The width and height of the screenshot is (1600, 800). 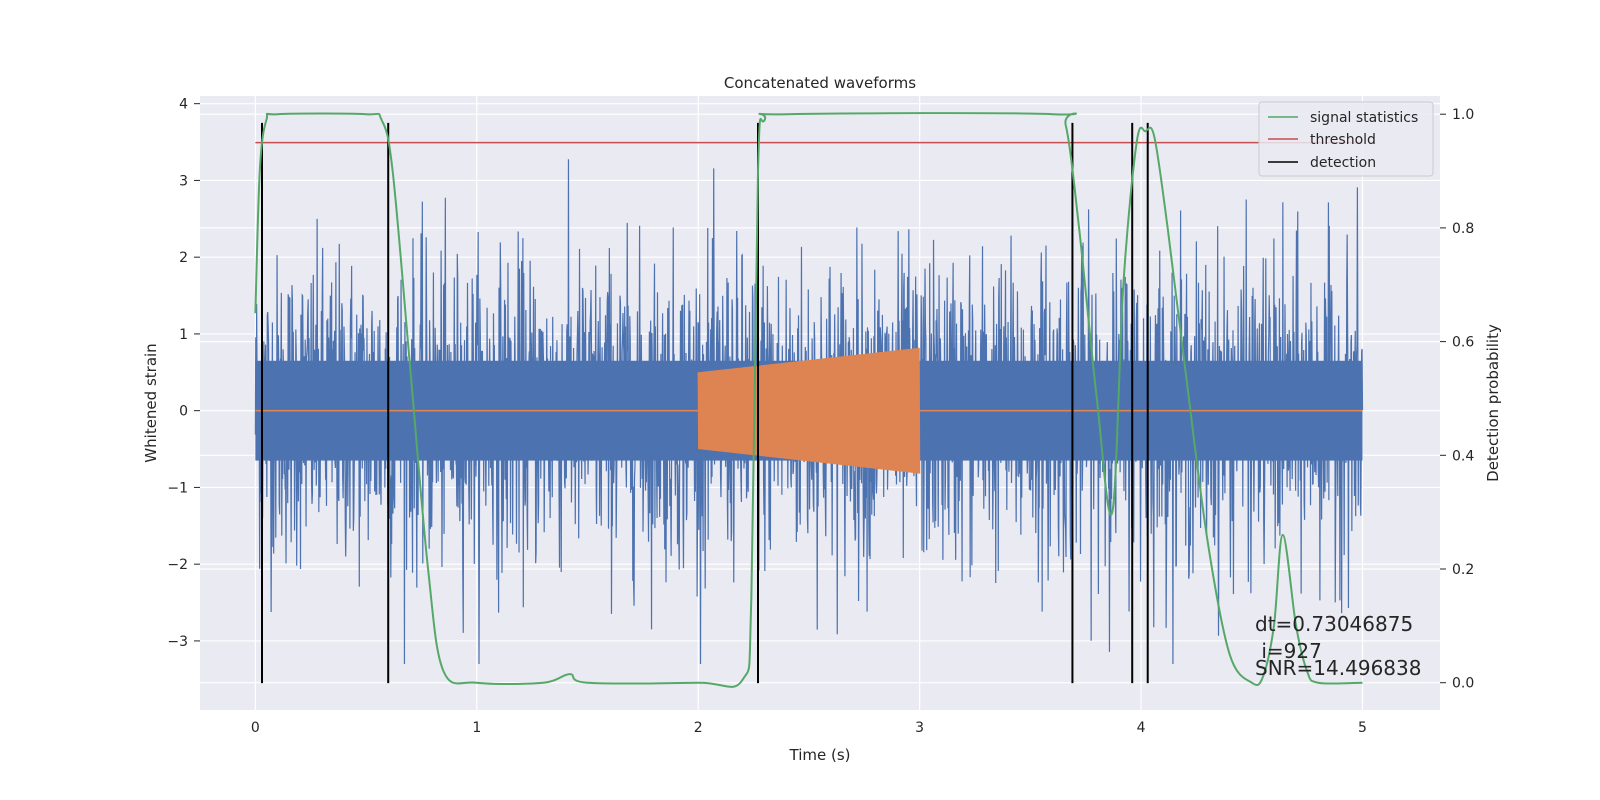 What do you see at coordinates (183, 105) in the screenshot?
I see `y-tick-label: 4` at bounding box center [183, 105].